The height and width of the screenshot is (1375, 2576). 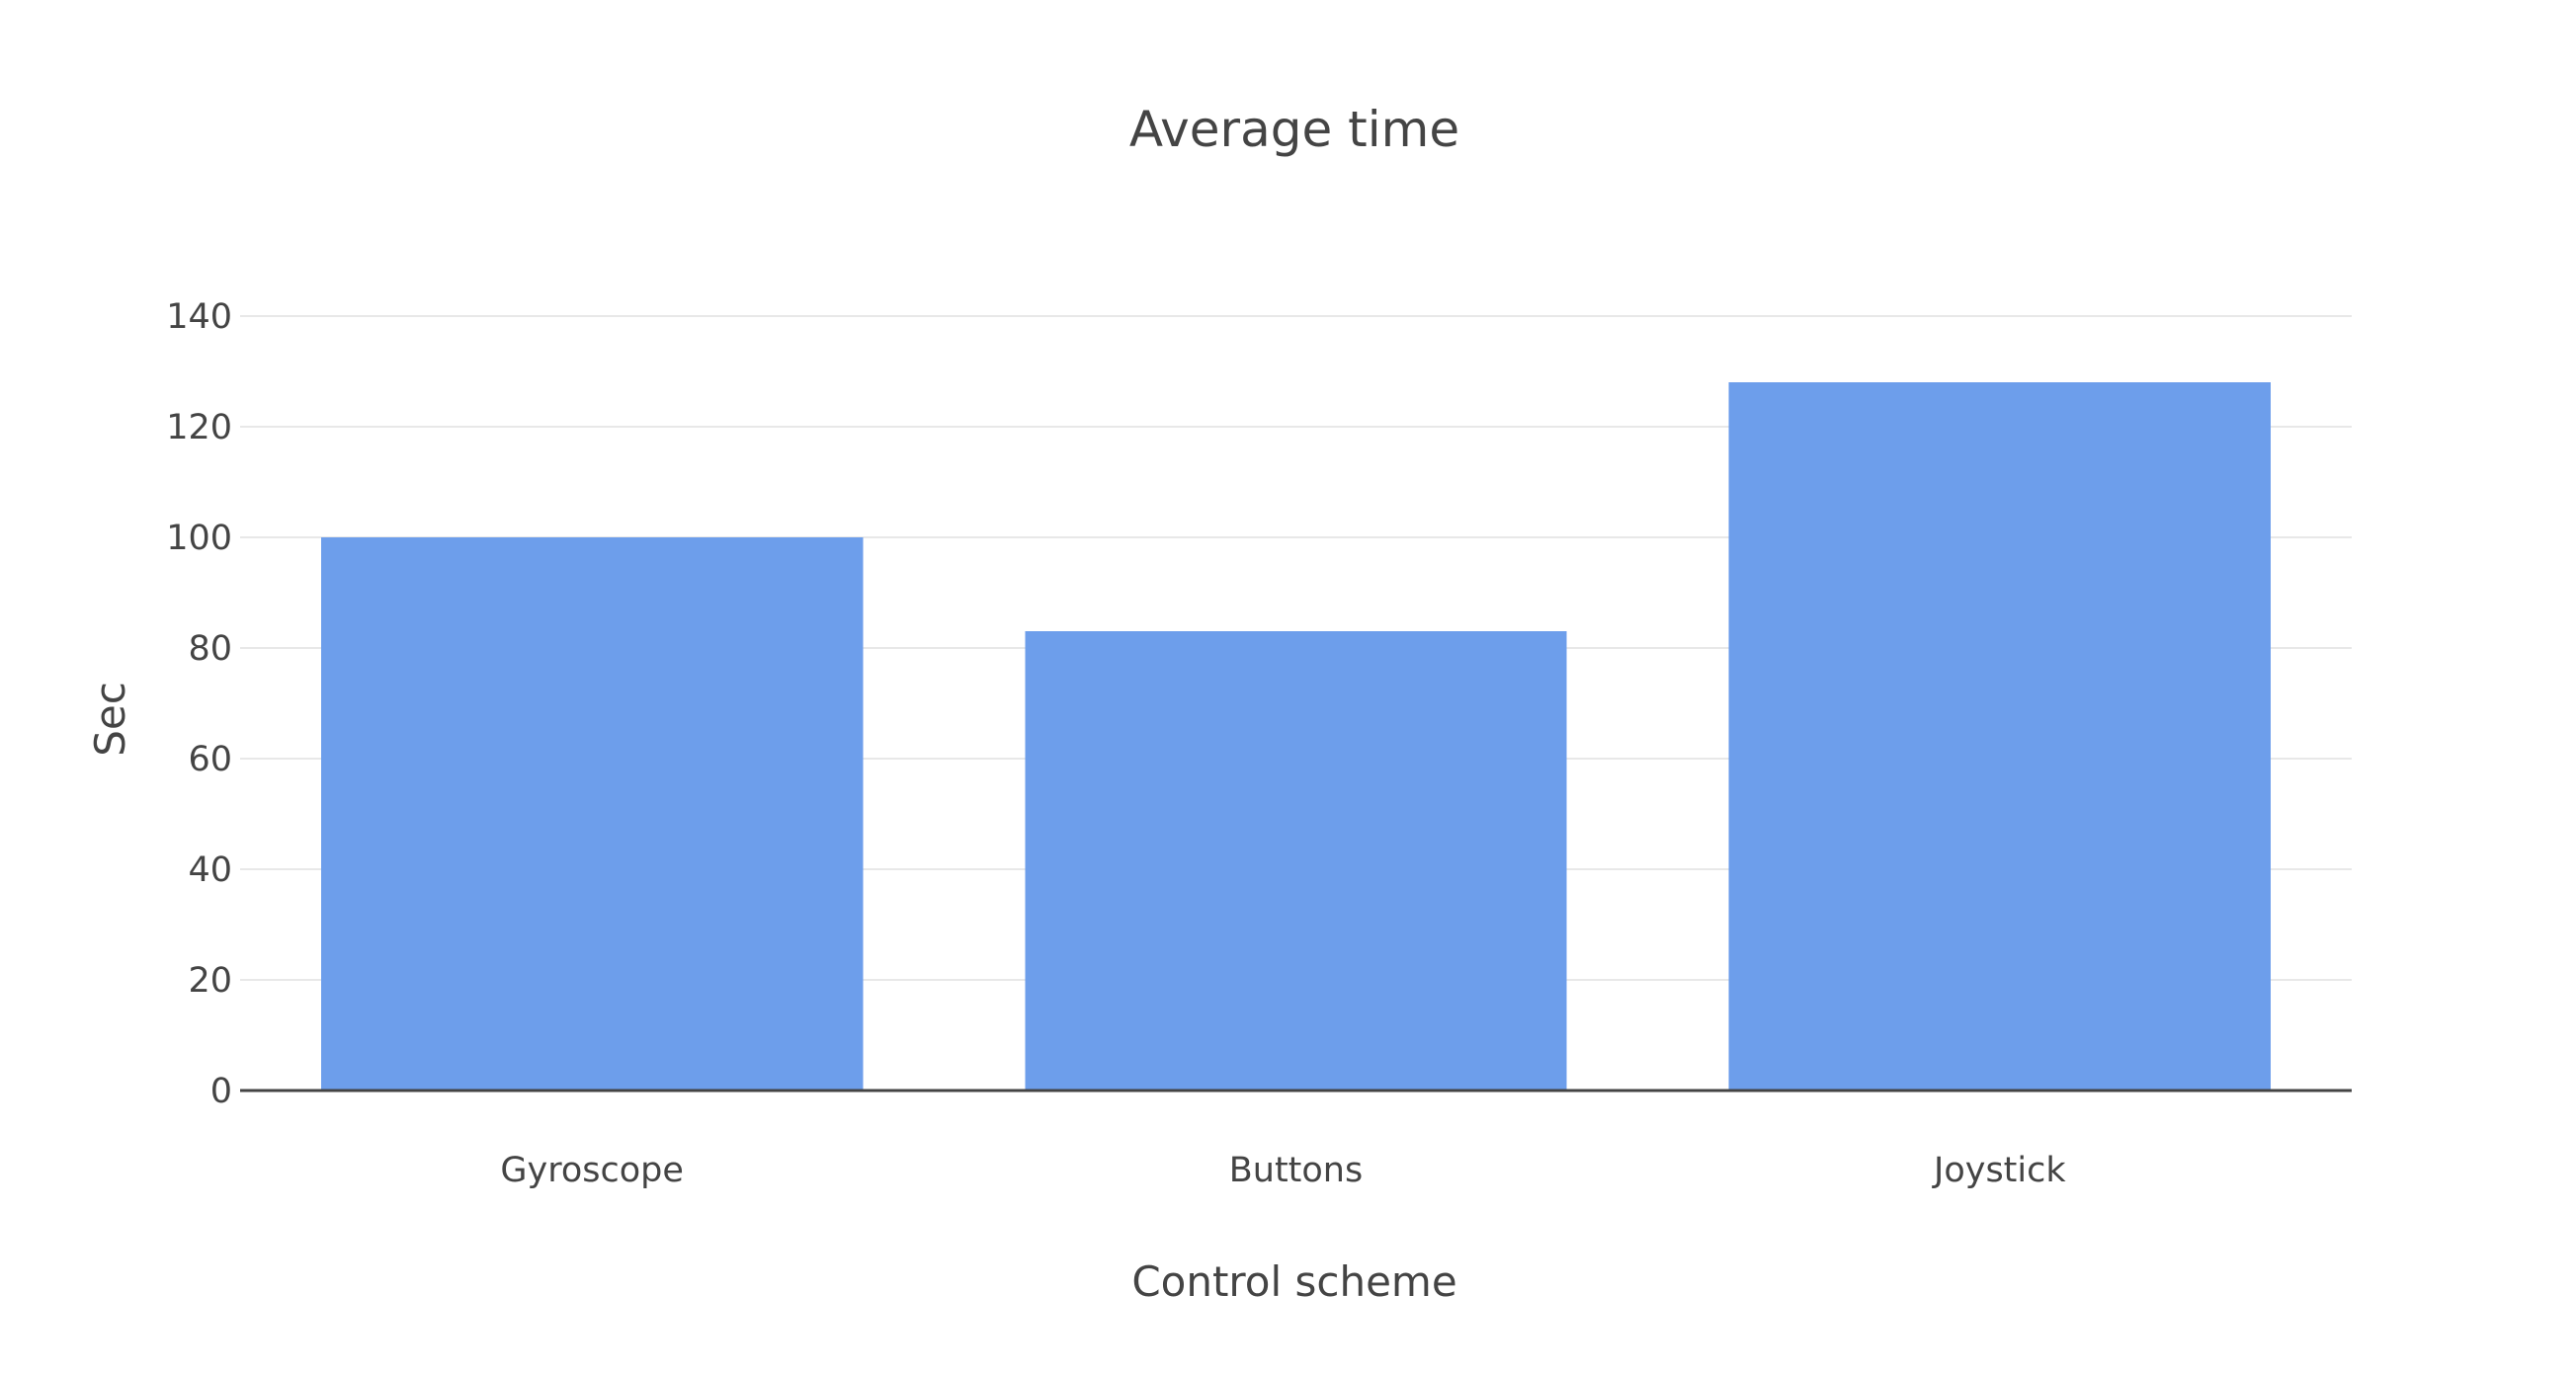 I want to click on x-tick-label: Joystick, so click(x=1999, y=1170).